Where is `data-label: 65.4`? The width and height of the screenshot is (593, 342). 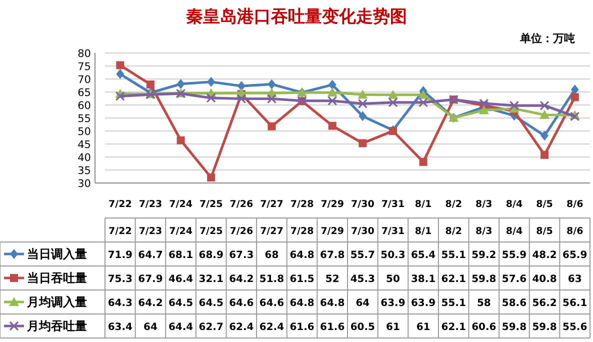 data-label: 65.4 is located at coordinates (423, 255).